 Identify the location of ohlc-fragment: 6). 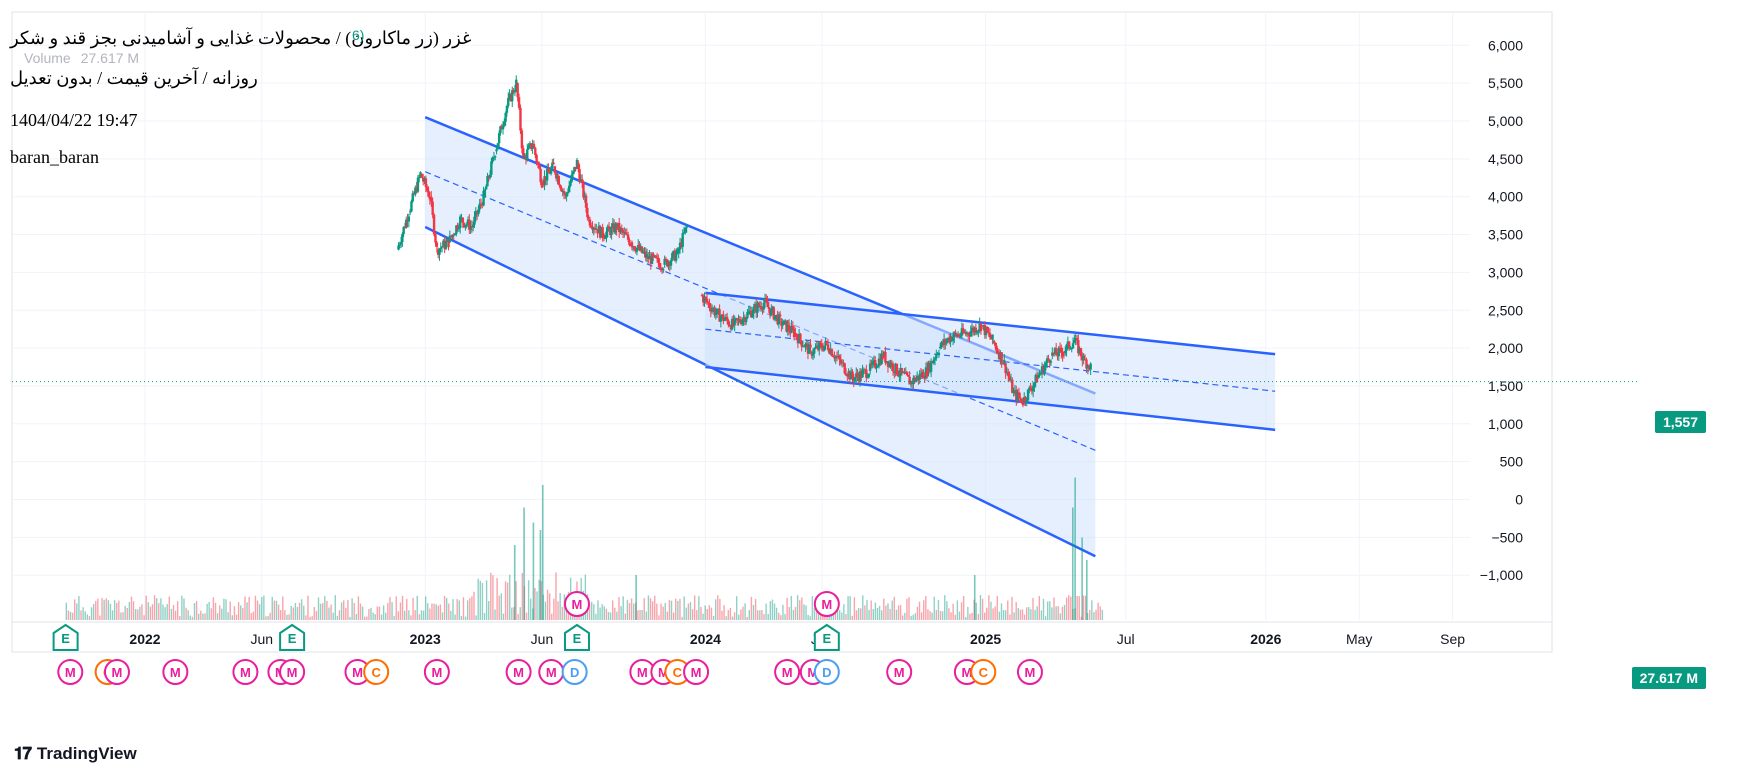
(358, 35).